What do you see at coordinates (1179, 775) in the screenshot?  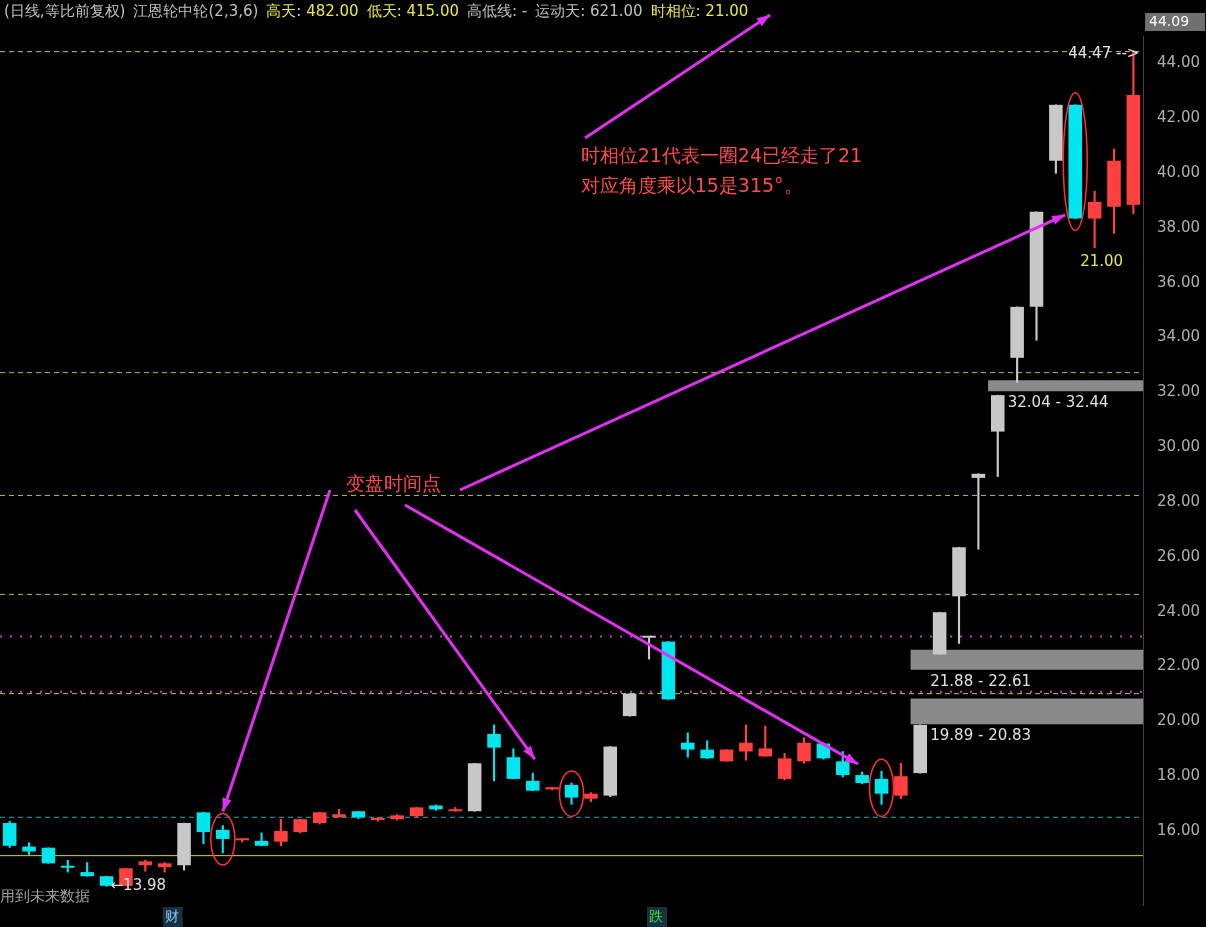 I see `y-tick-label: 18.00` at bounding box center [1179, 775].